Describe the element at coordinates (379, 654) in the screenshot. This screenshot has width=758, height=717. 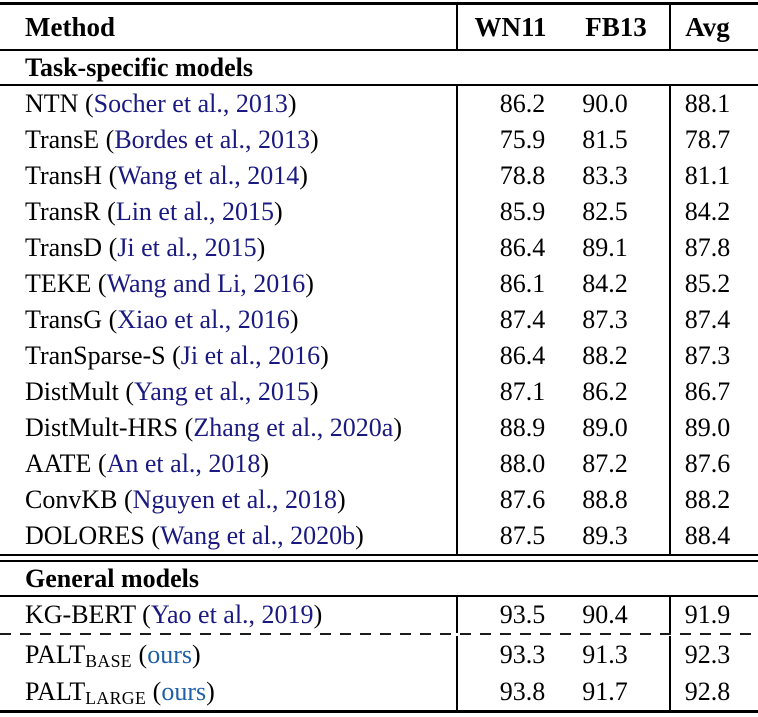
I see `table-row: PALTBASE (ours) 93.3 91.3 92.3` at that location.